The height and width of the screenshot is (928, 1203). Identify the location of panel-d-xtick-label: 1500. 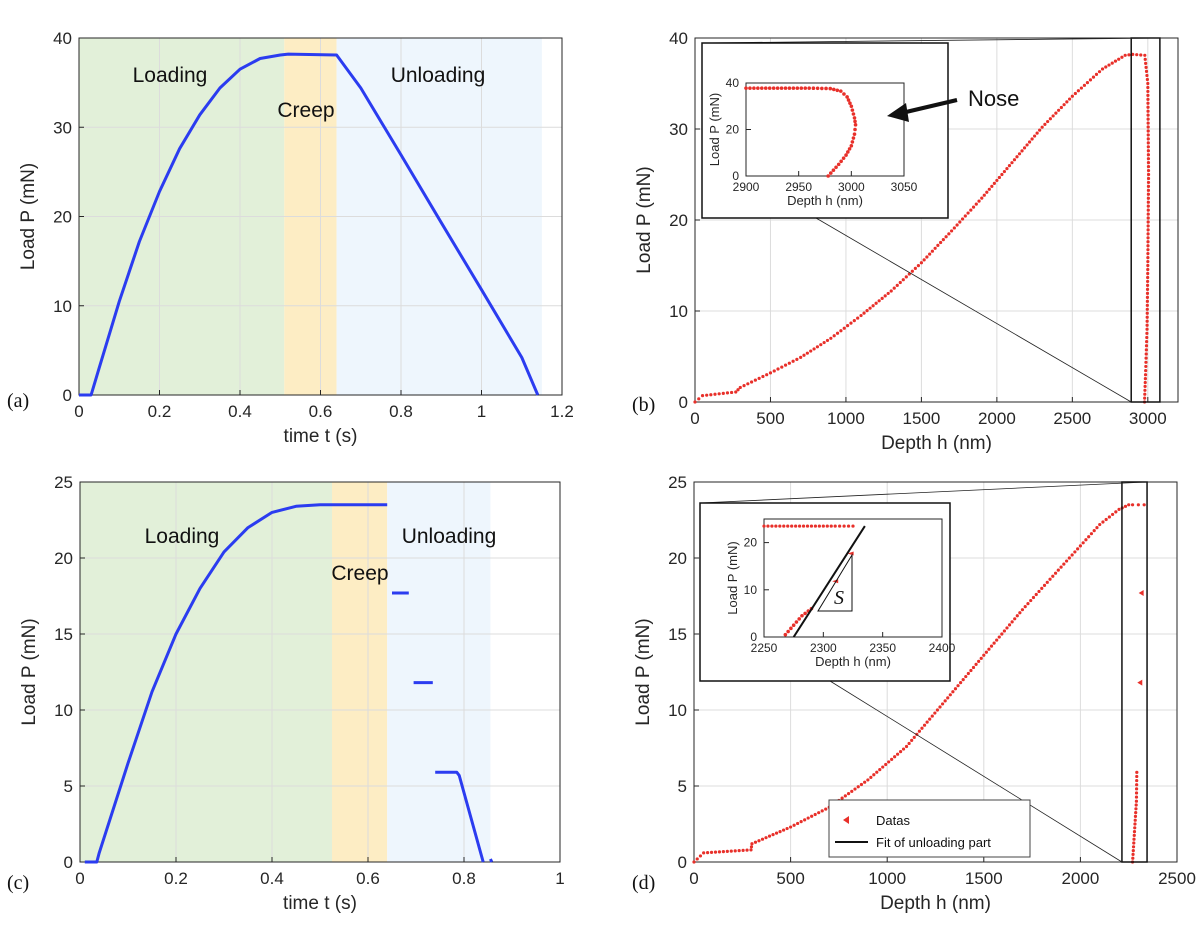
(984, 878).